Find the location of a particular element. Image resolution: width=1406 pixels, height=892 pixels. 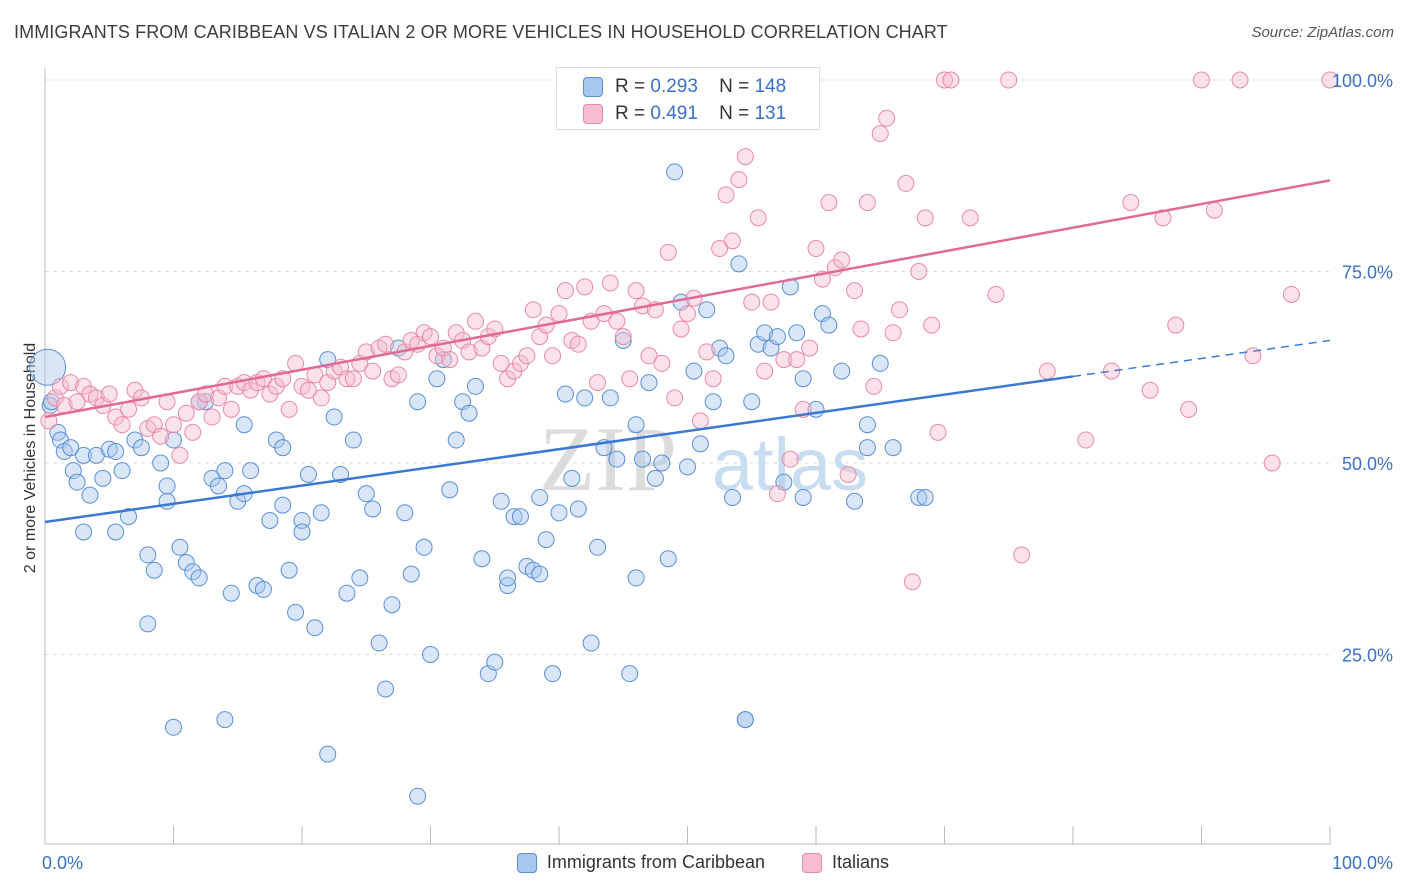

legend-text-caribbean: R = 0.293 N = 148 is located at coordinates (700, 87).